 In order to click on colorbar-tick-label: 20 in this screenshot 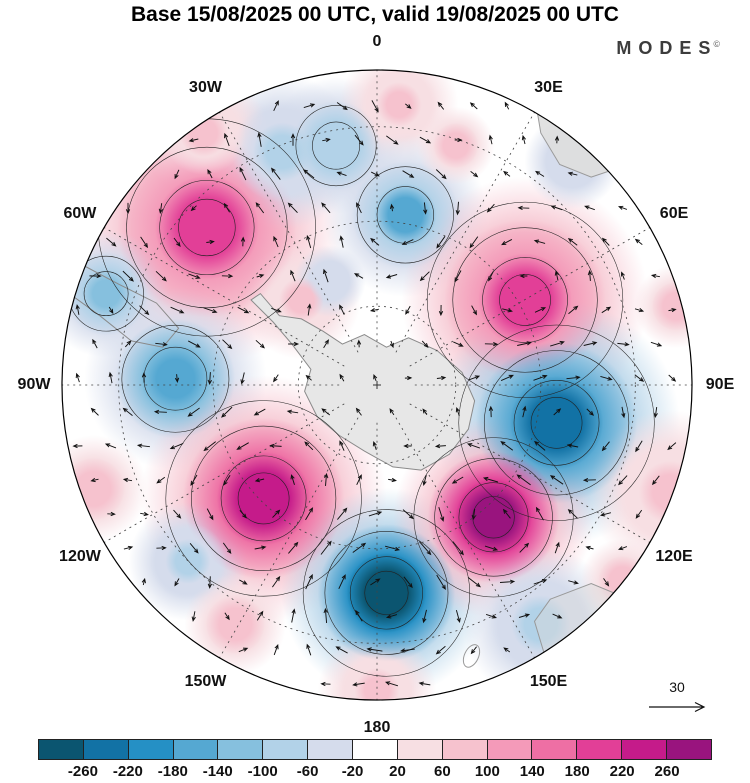, I will do `click(397, 771)`.